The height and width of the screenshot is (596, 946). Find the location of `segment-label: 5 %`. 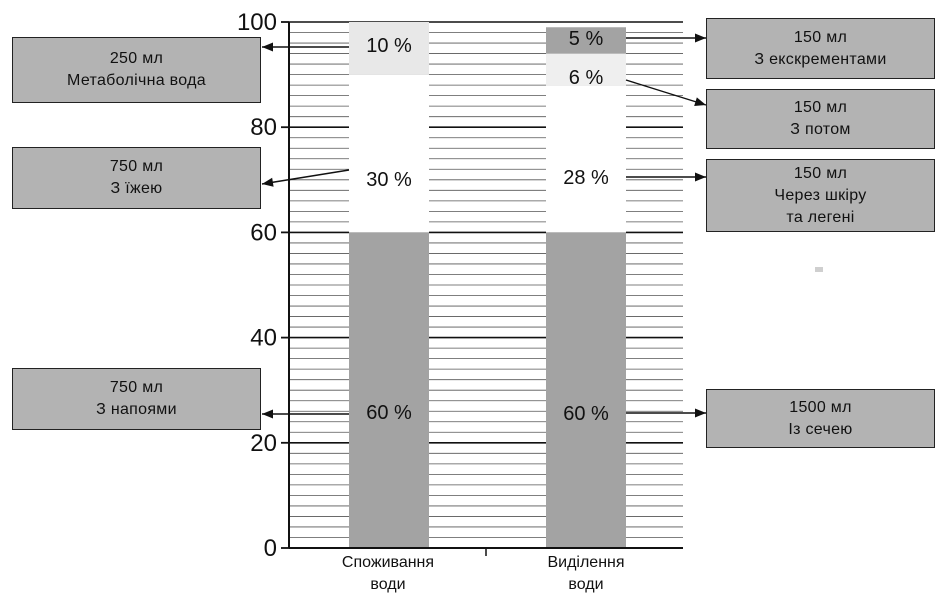

segment-label: 5 % is located at coordinates (586, 39).